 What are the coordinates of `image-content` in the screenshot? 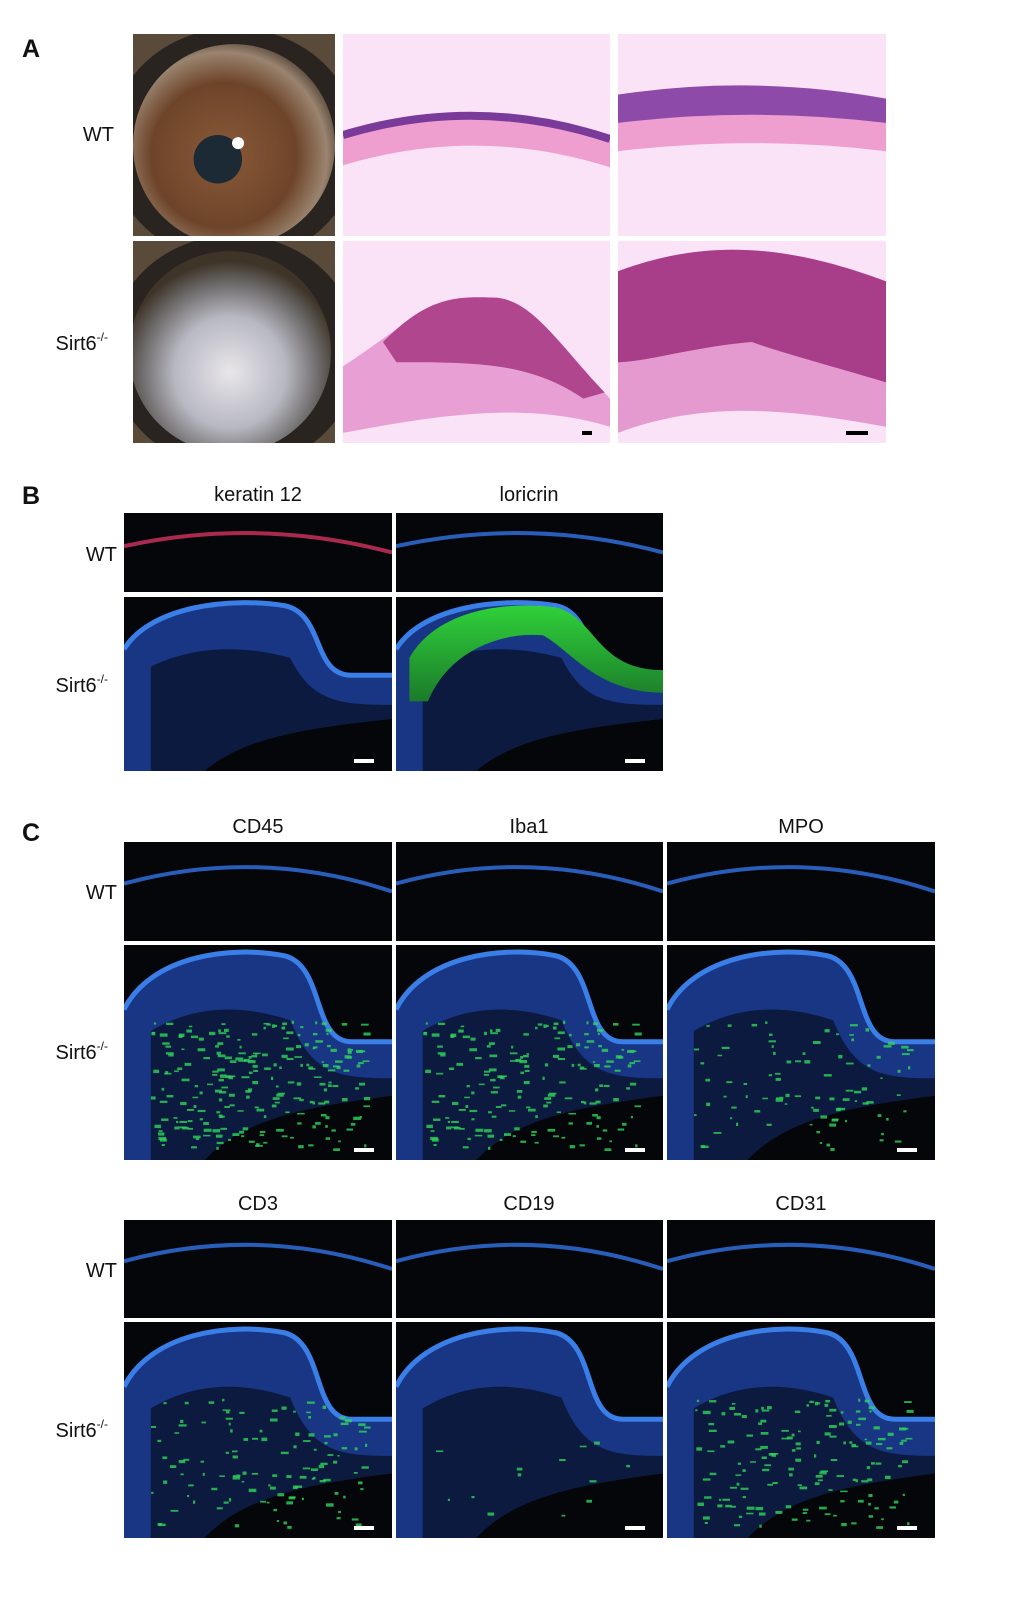 It's located at (258, 552).